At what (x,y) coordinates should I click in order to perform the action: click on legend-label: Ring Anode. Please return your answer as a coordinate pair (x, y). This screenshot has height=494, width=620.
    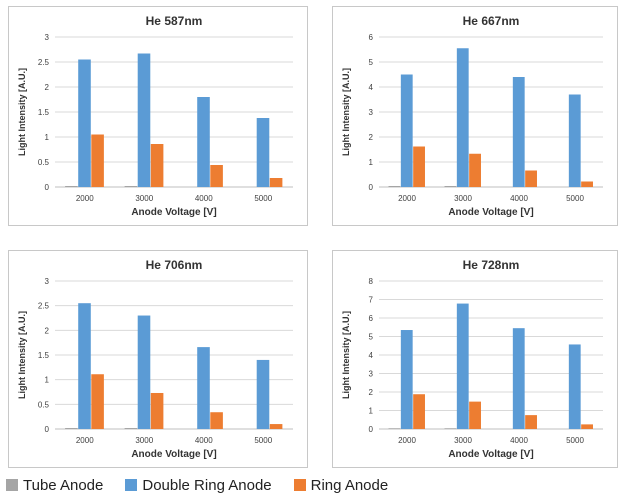
    Looking at the image, I should click on (349, 485).